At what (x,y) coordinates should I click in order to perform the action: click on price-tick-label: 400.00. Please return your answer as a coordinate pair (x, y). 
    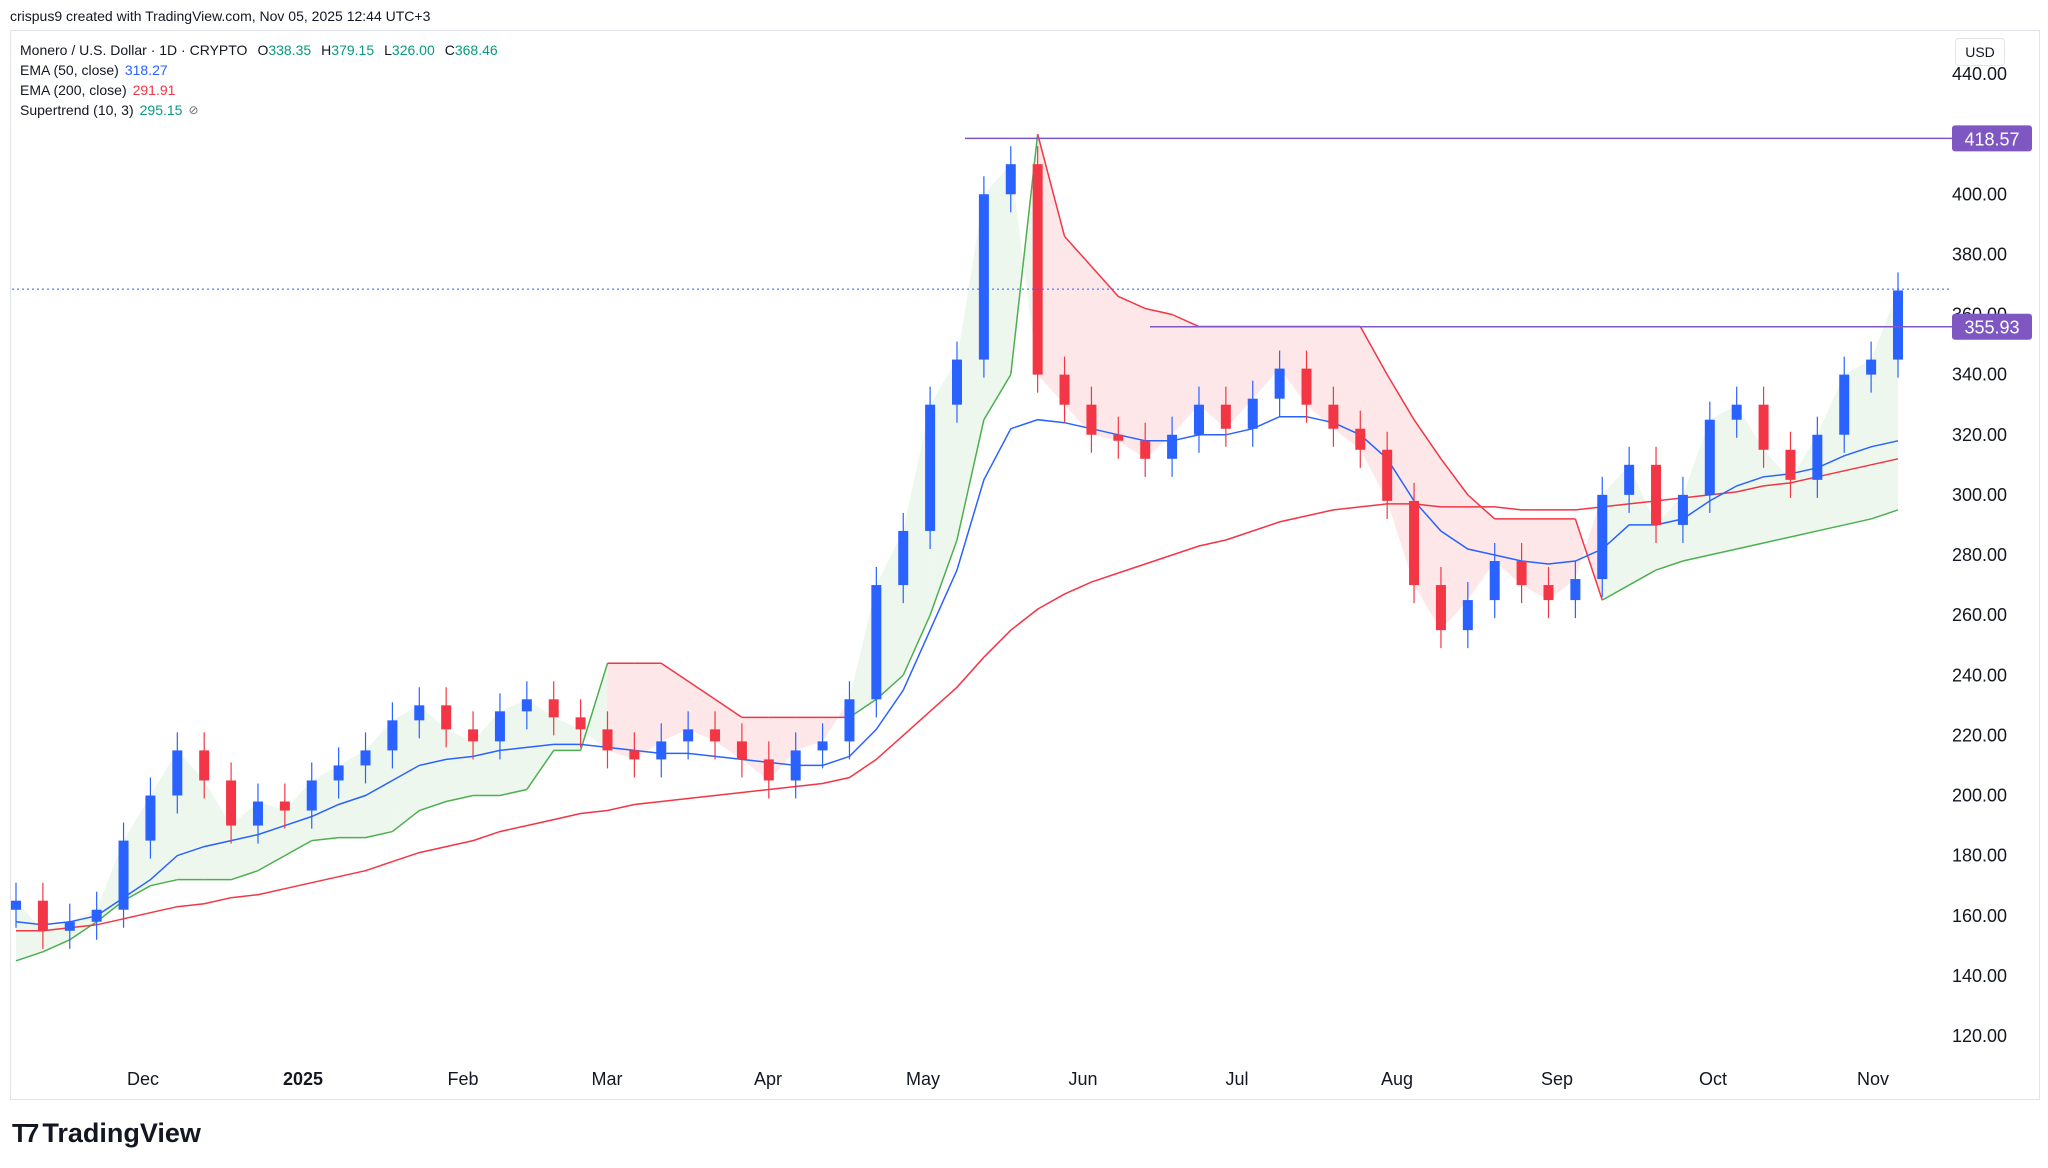
    Looking at the image, I should click on (1979, 194).